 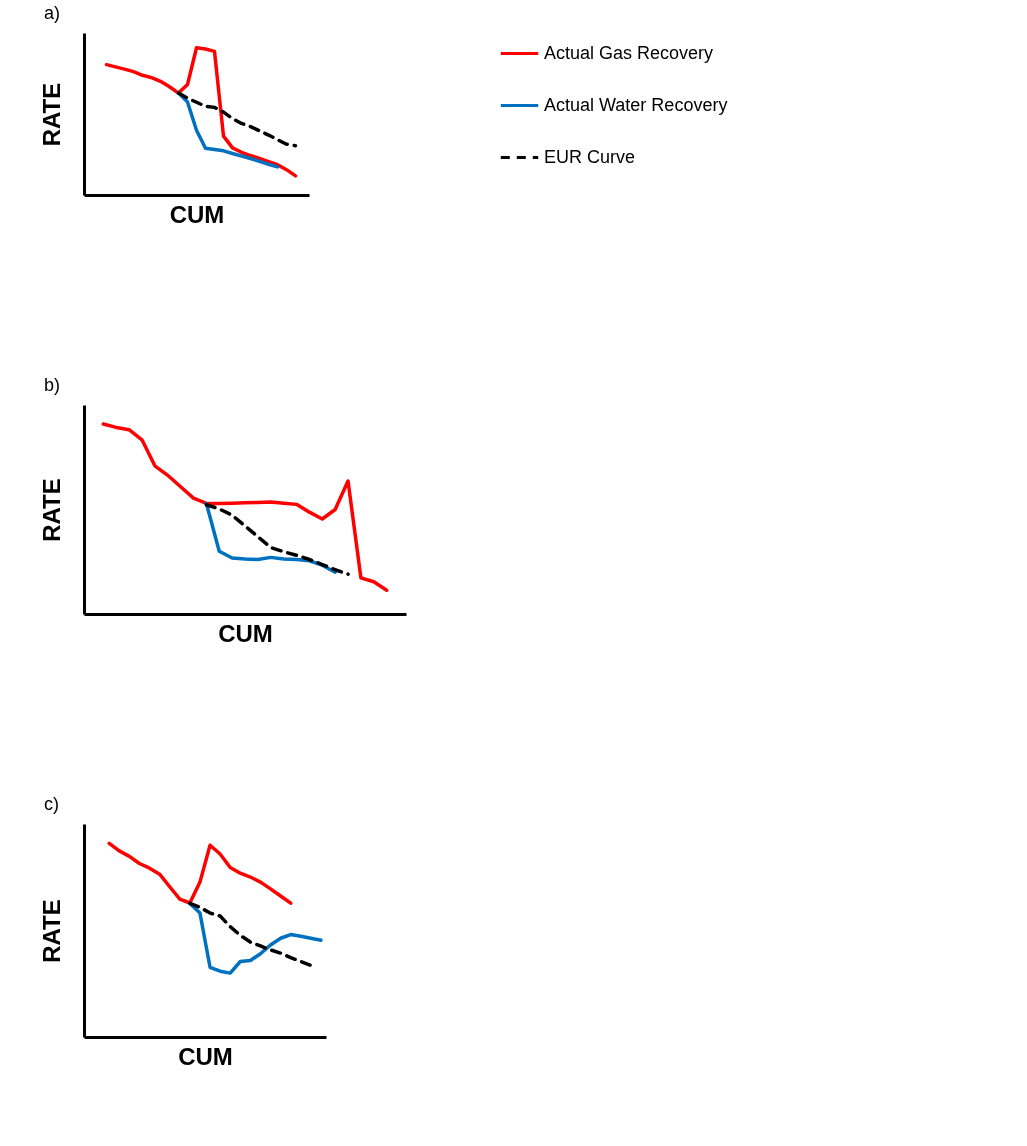 What do you see at coordinates (590, 156) in the screenshot?
I see `legend-label: EUR Curve` at bounding box center [590, 156].